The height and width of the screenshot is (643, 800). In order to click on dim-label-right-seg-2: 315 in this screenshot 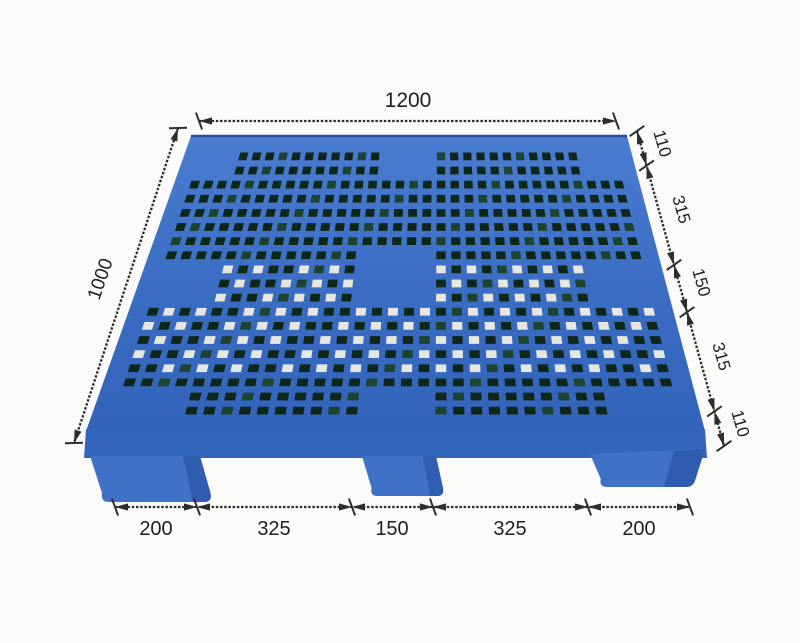, I will do `click(681, 209)`.